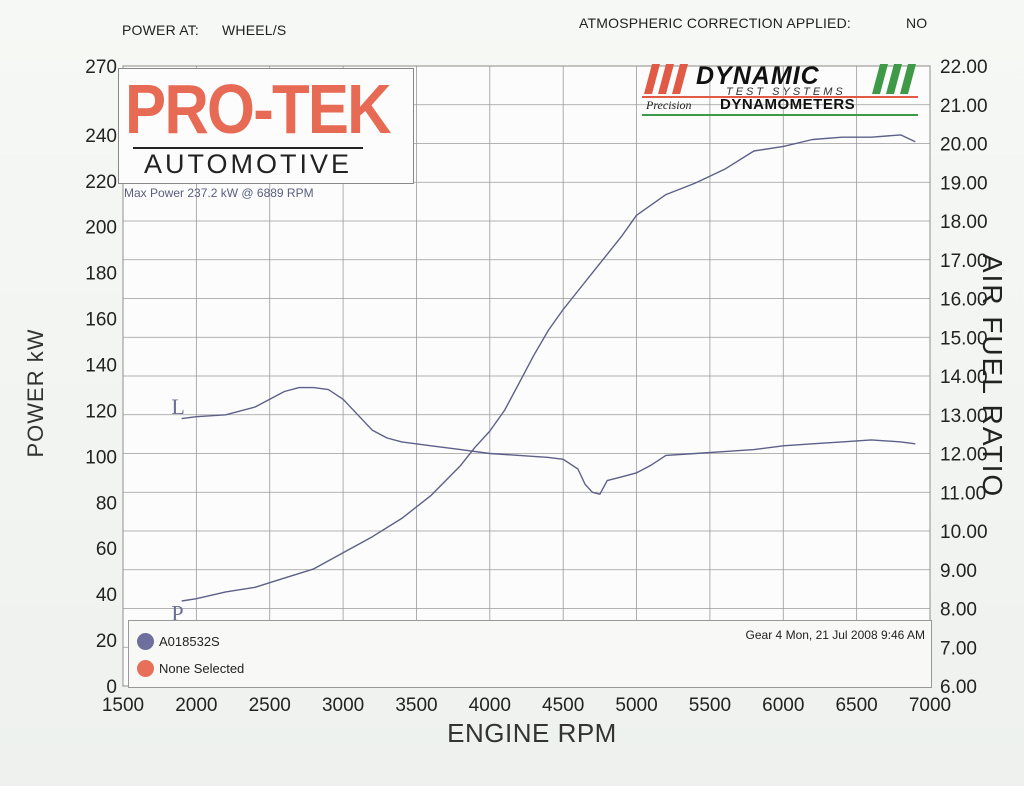  What do you see at coordinates (189, 641) in the screenshot?
I see `legend-run-label: A018532S` at bounding box center [189, 641].